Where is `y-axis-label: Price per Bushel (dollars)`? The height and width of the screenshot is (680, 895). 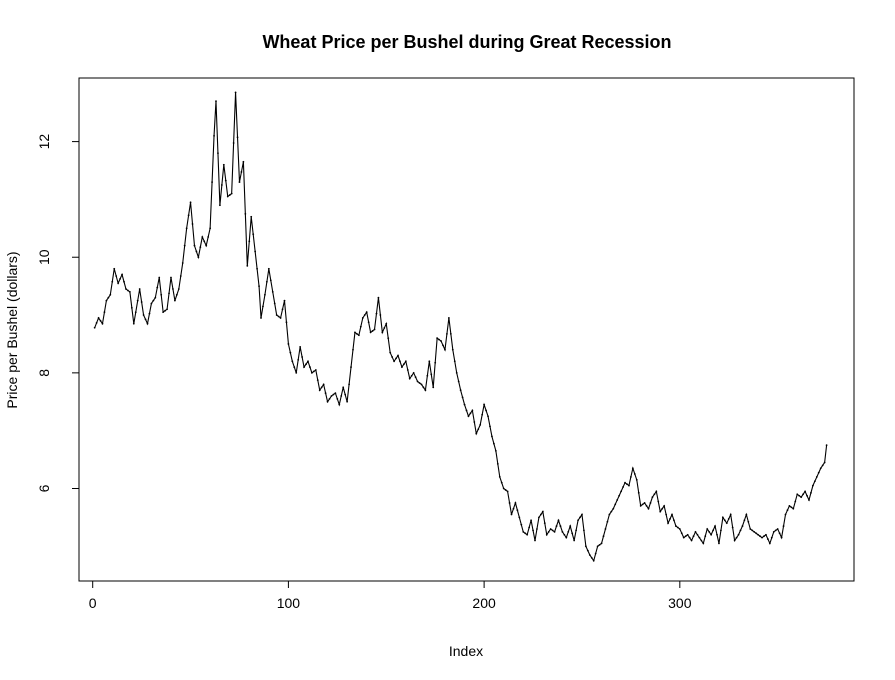 y-axis-label: Price per Bushel (dollars) is located at coordinates (12, 329).